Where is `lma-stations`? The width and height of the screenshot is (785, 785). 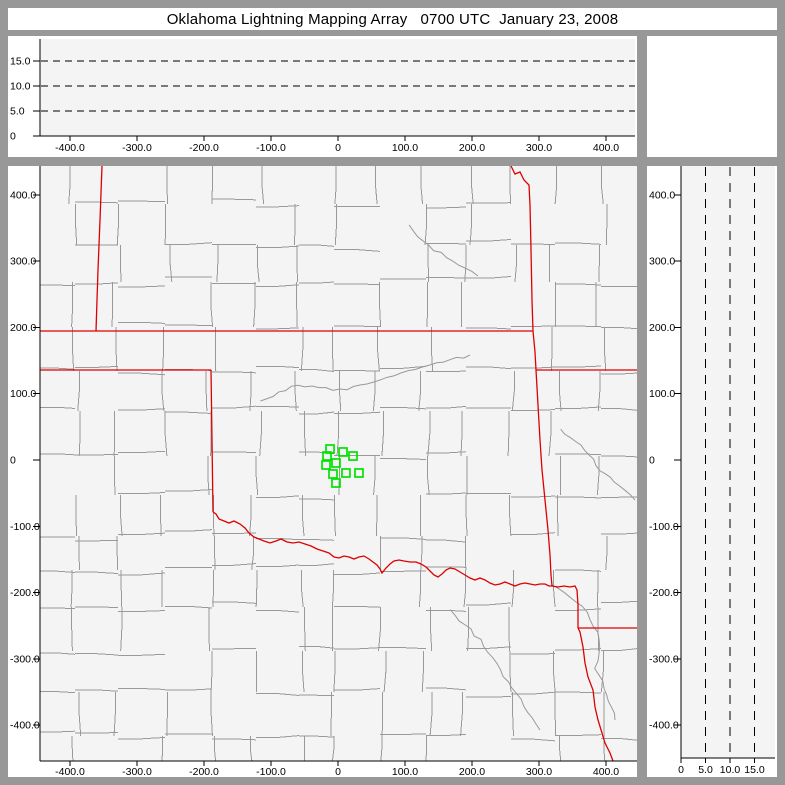
lma-stations is located at coordinates (342, 466).